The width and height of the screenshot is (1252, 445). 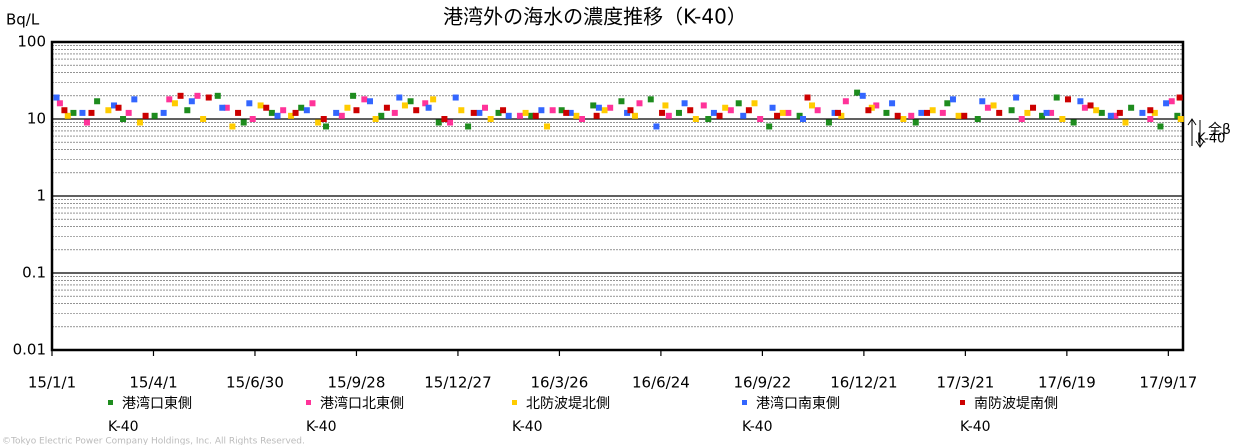 I want to click on chart-title: 港湾外の海水の濃度推移（K-40）, so click(x=595, y=17).